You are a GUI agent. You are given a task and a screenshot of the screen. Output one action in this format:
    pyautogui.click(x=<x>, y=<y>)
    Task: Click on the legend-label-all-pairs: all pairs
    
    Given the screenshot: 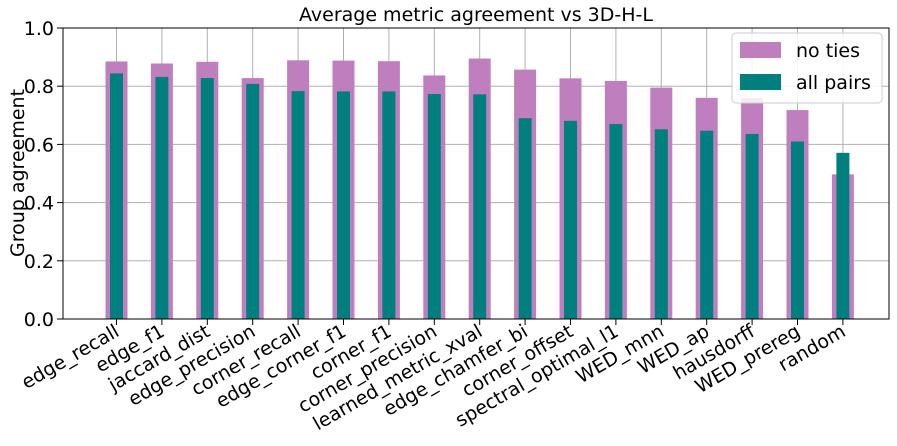 What is the action you would take?
    pyautogui.click(x=833, y=83)
    